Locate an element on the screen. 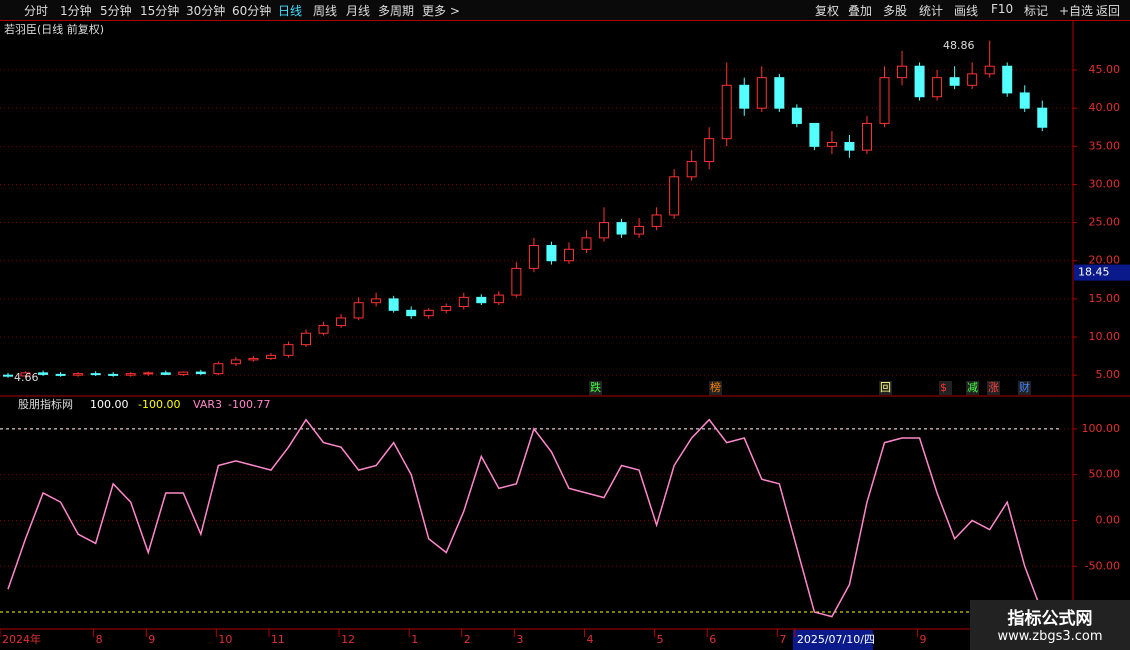 The image size is (1130, 650). event-marker: 回 is located at coordinates (885, 387).